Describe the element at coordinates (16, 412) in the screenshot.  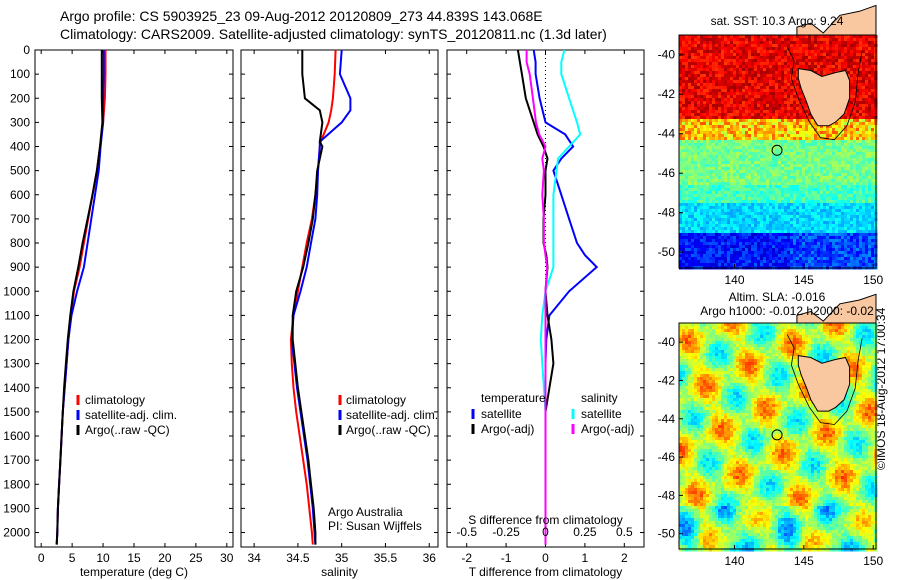
I see `depth-tick-label: 1500` at that location.